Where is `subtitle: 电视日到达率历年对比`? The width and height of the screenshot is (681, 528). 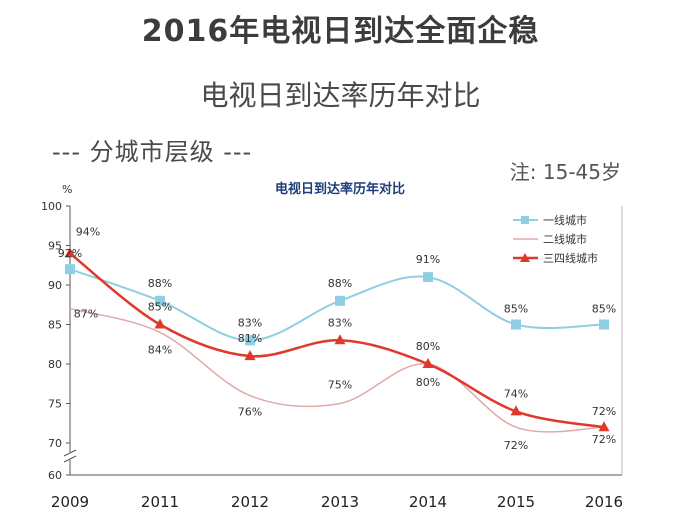
subtitle: 电视日到达率历年对比 is located at coordinates (340, 95).